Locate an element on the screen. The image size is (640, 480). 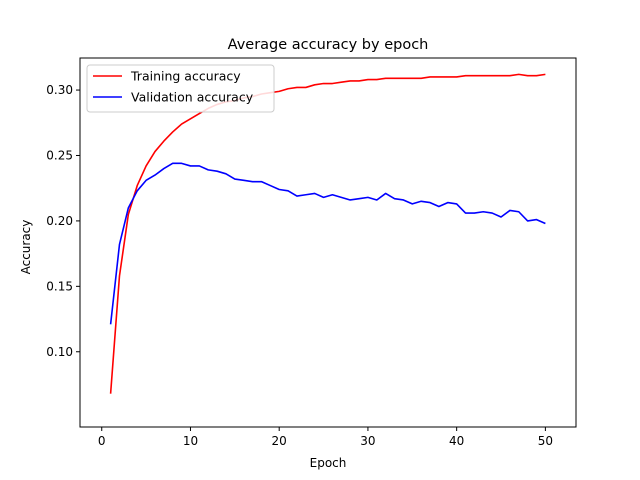
x-tick-label: 20 is located at coordinates (279, 441).